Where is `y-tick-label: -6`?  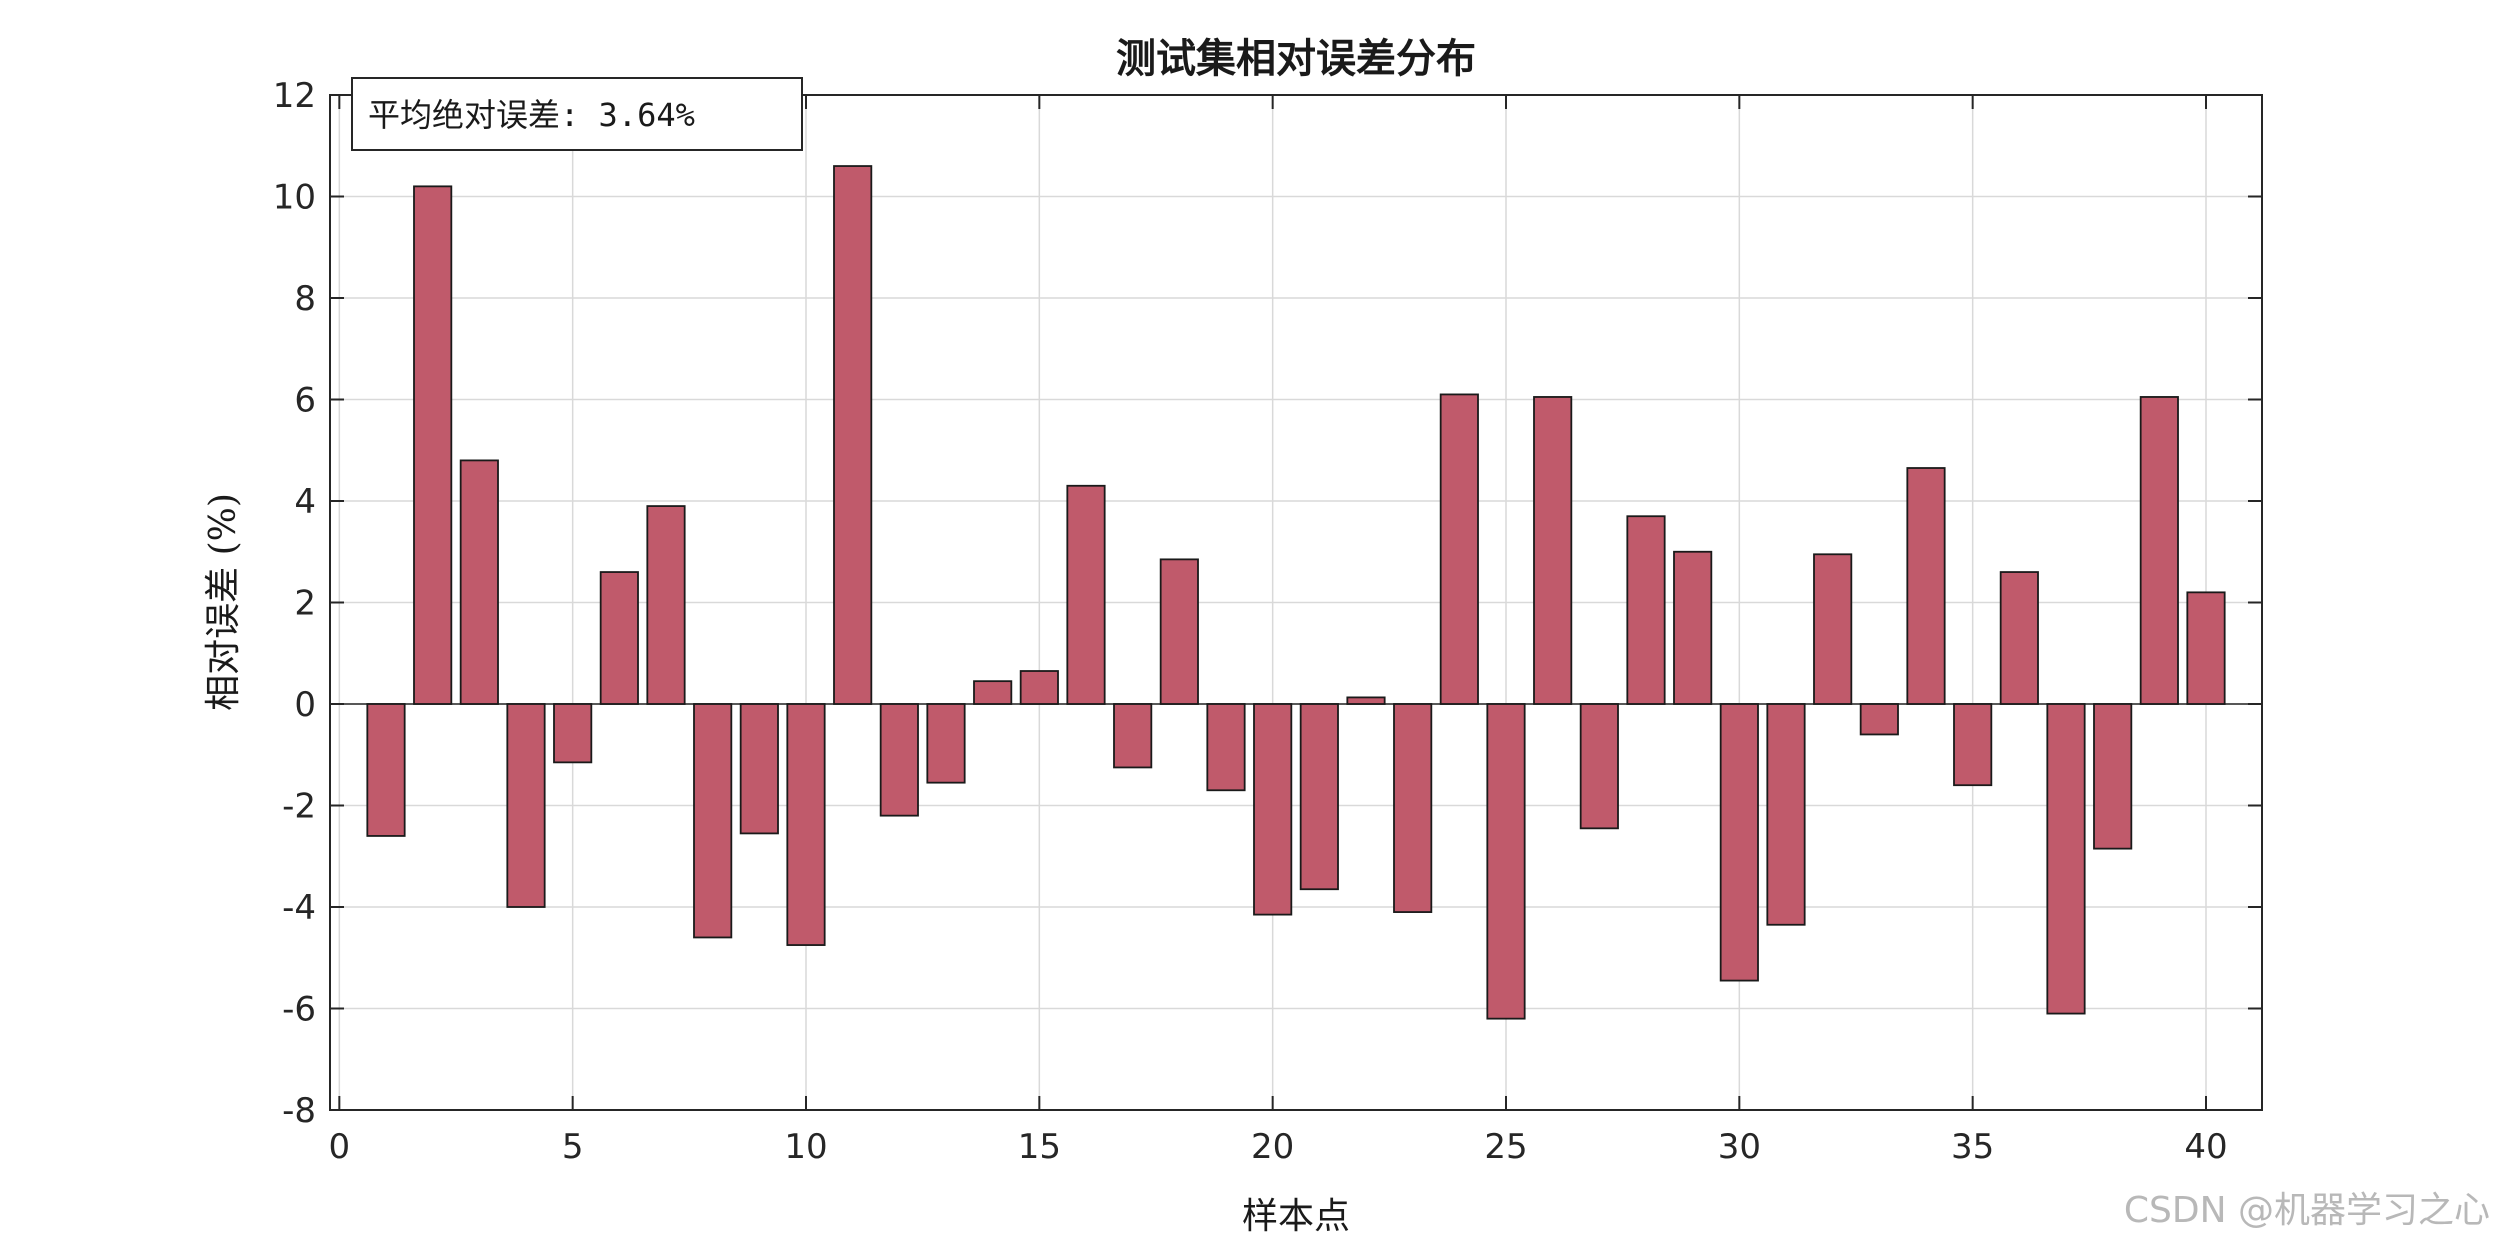 y-tick-label: -6 is located at coordinates (299, 1010).